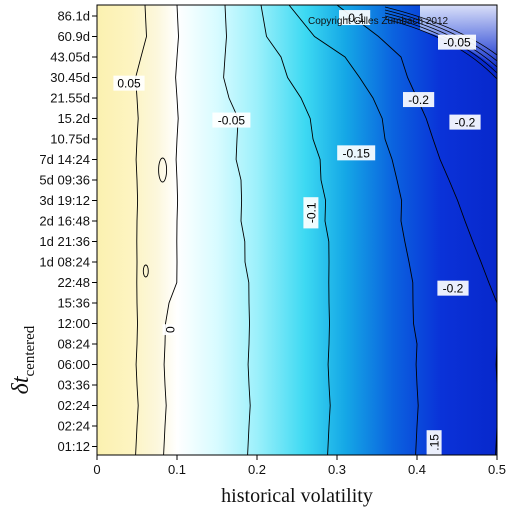 This screenshot has height=512, width=512. What do you see at coordinates (70, 77) in the screenshot?
I see `y-tick-label: 30.45d` at bounding box center [70, 77].